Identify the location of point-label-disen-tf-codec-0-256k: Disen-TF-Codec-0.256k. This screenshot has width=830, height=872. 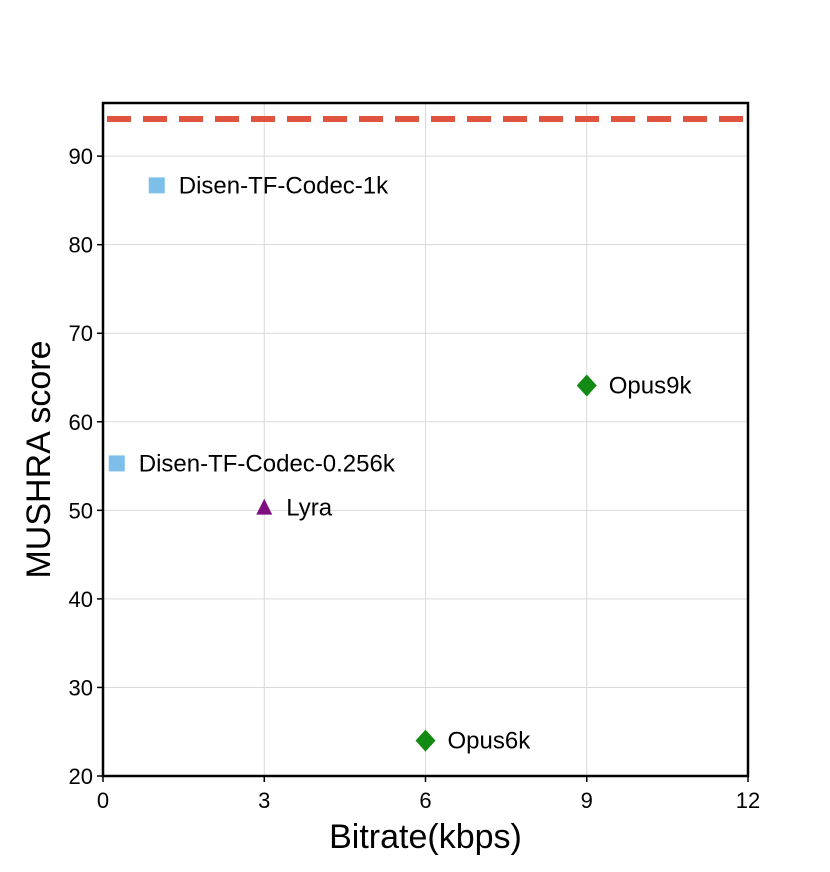
(267, 463).